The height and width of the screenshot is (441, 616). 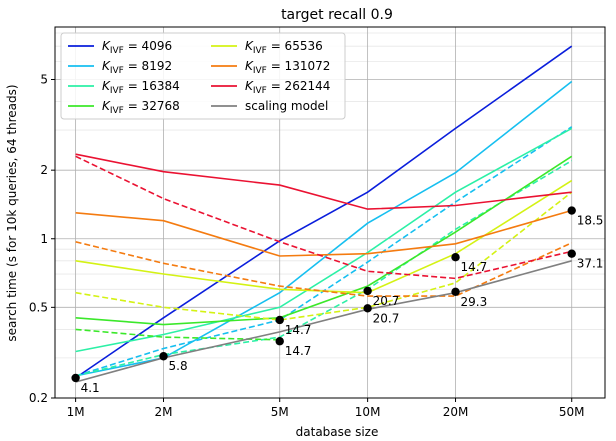 I want to click on legend-label: scaling model, so click(x=286, y=106).